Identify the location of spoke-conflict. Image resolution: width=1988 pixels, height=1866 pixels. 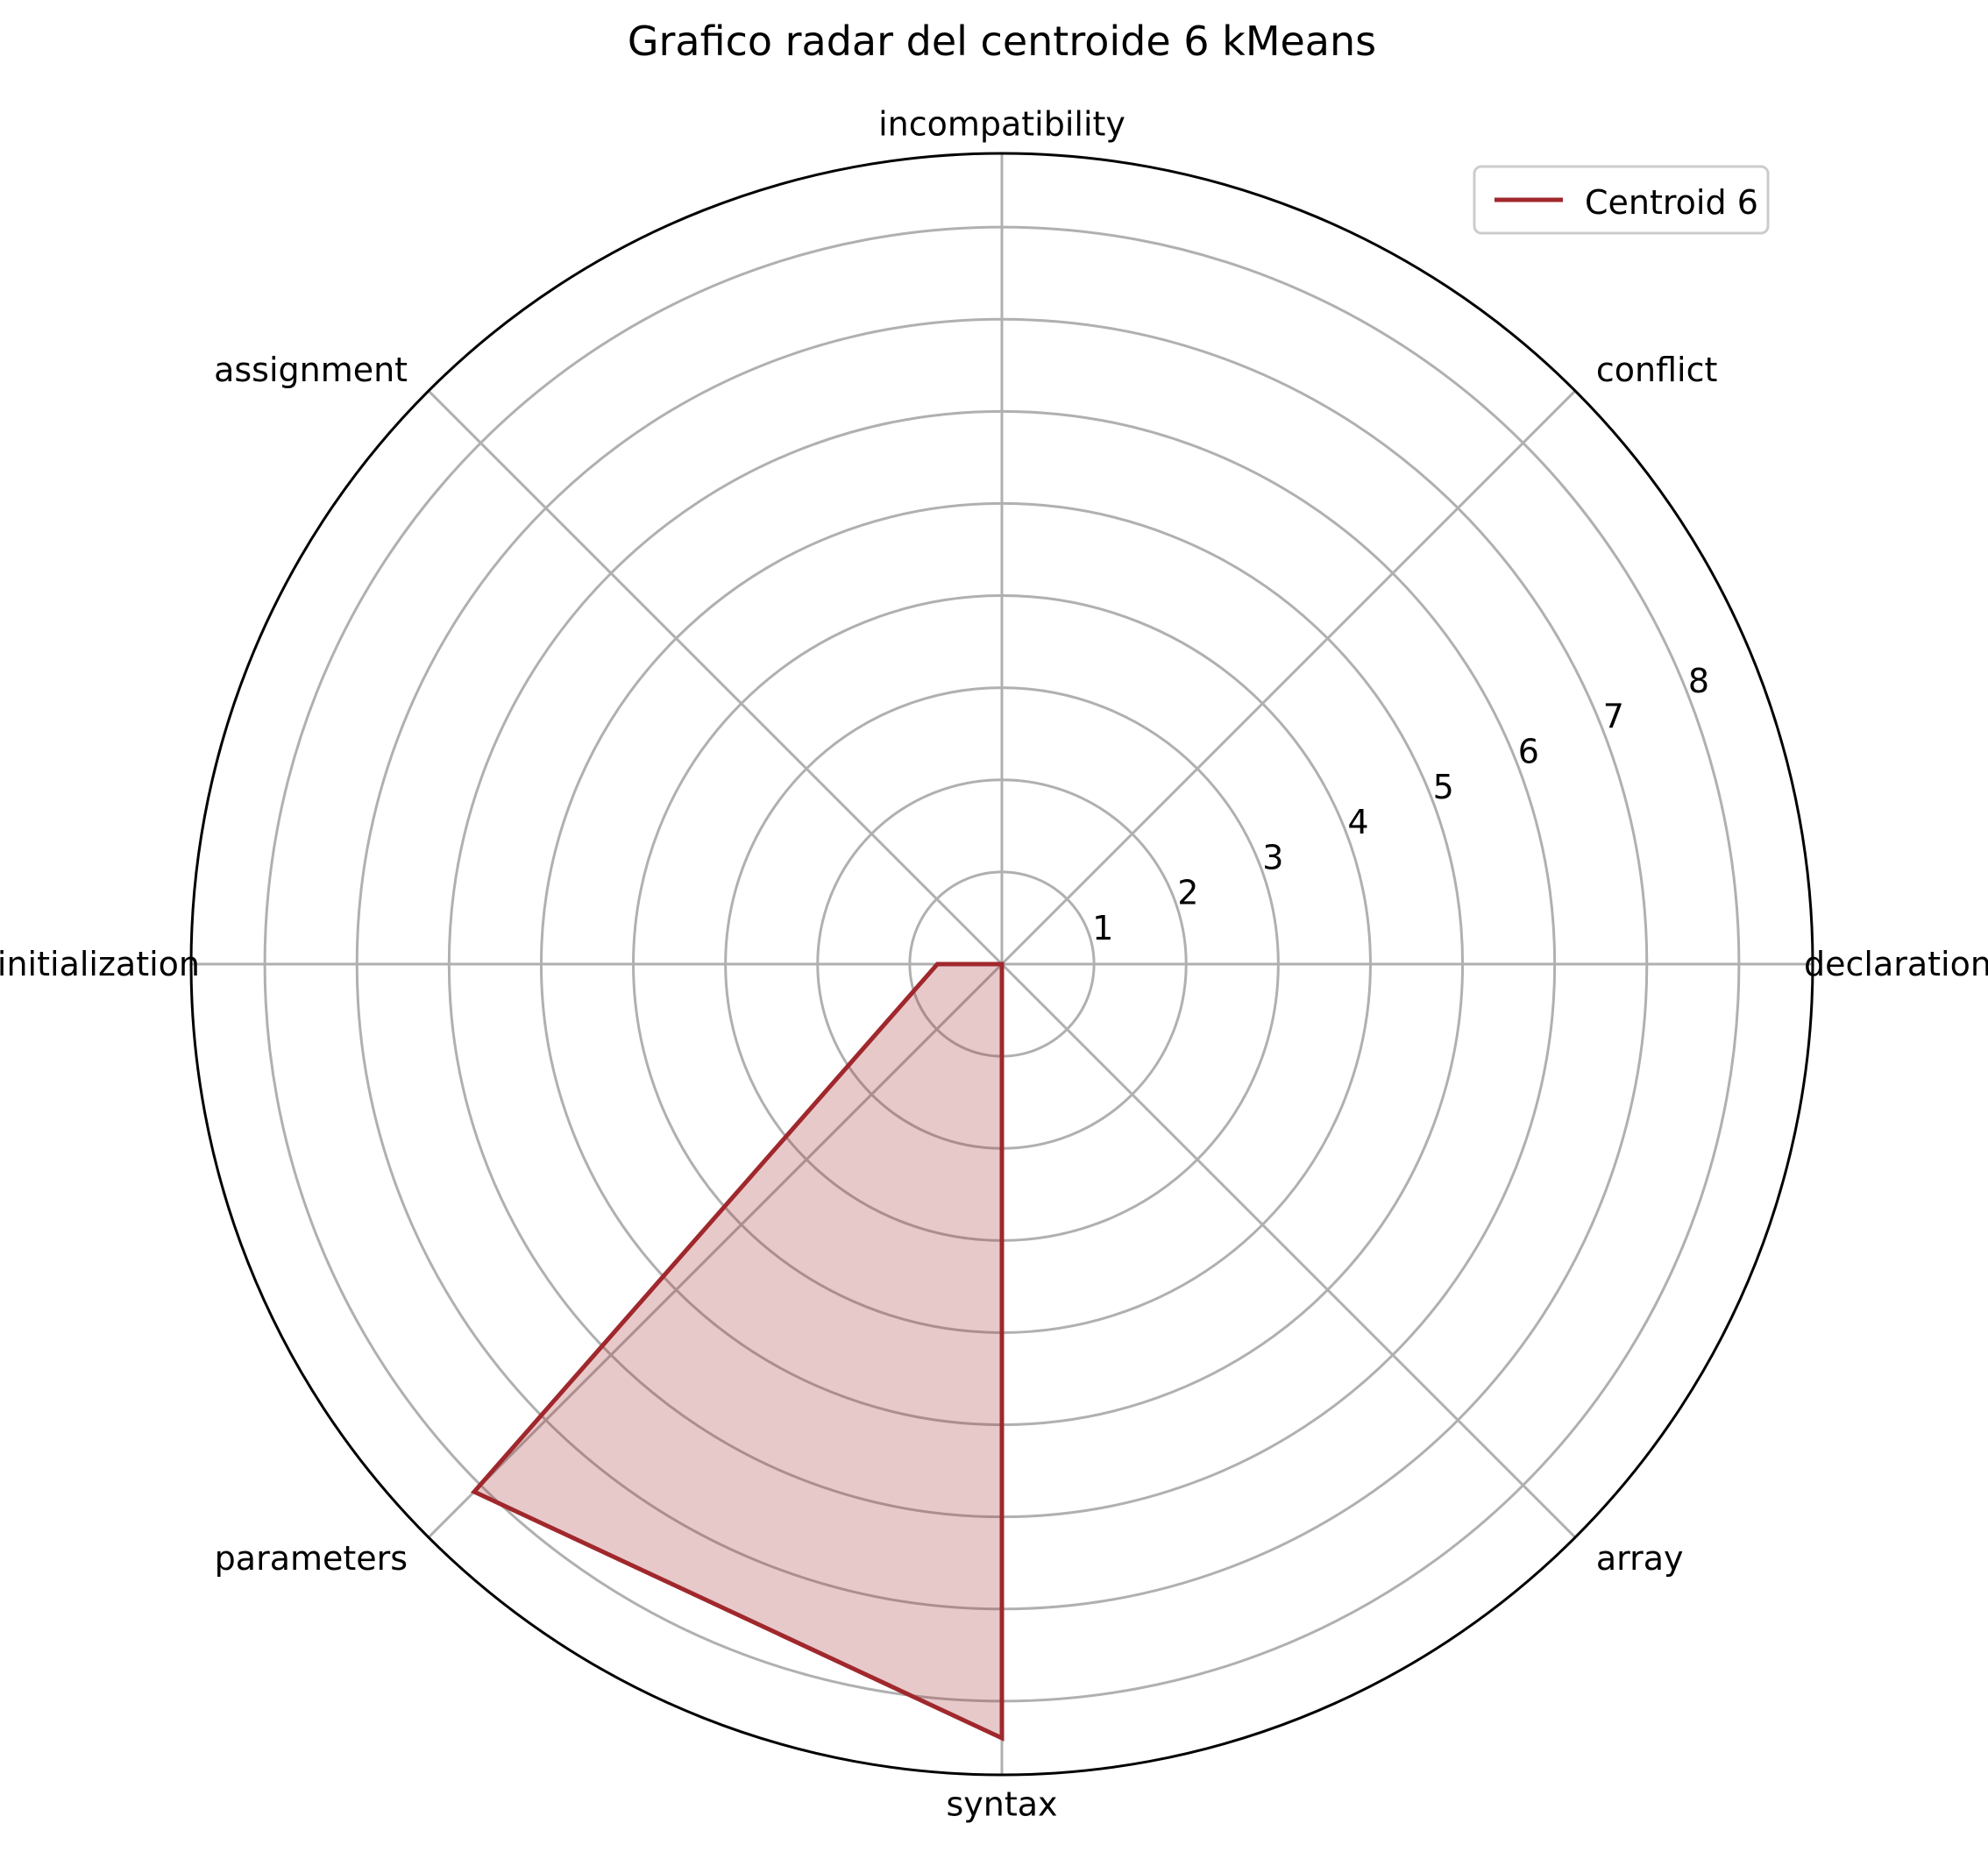
(1288, 677).